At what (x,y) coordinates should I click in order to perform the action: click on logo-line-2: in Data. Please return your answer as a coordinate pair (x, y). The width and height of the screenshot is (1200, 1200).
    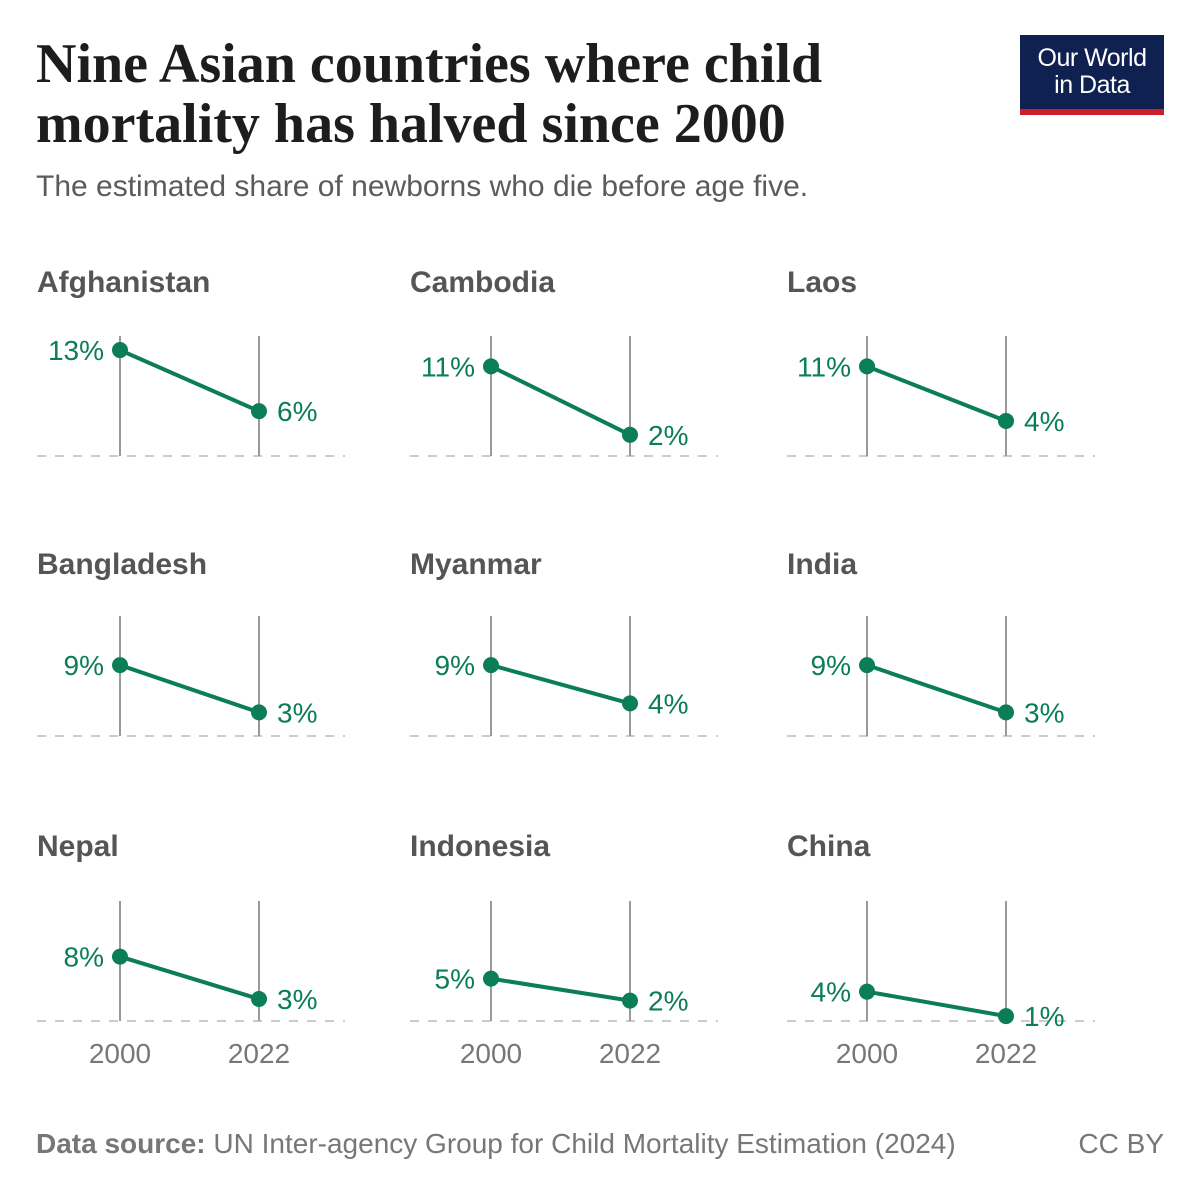
    Looking at the image, I should click on (1092, 85).